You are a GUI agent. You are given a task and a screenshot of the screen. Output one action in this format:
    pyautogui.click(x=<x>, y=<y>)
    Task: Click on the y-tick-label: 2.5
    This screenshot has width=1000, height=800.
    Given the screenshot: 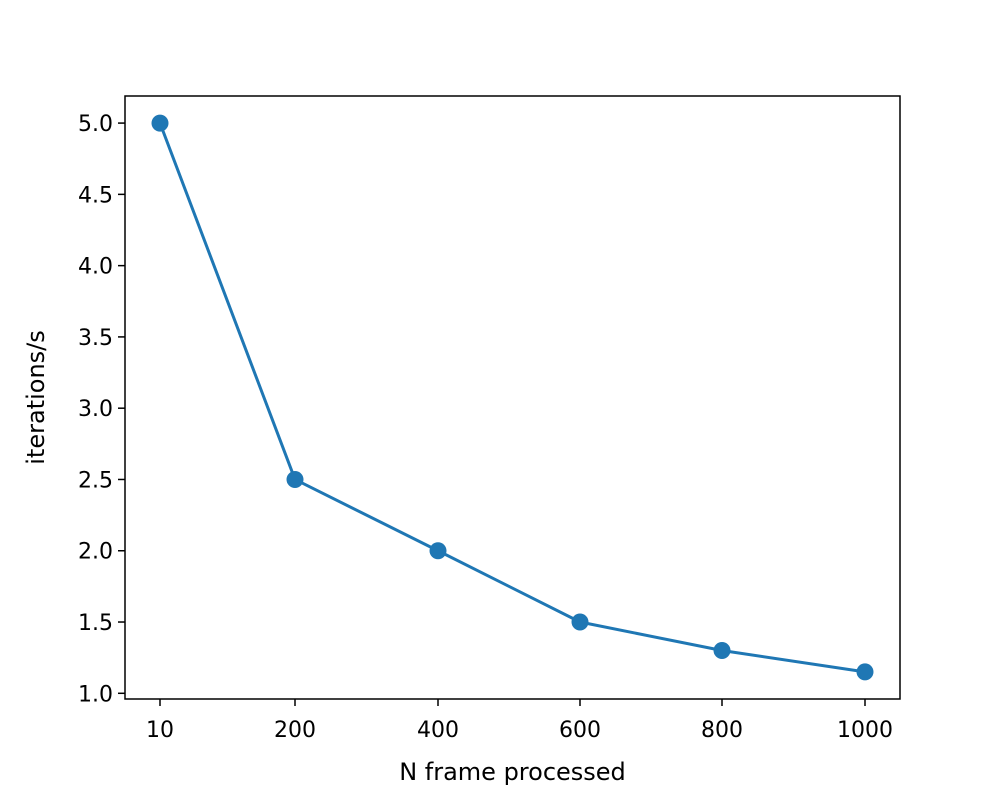 What is the action you would take?
    pyautogui.click(x=95, y=480)
    